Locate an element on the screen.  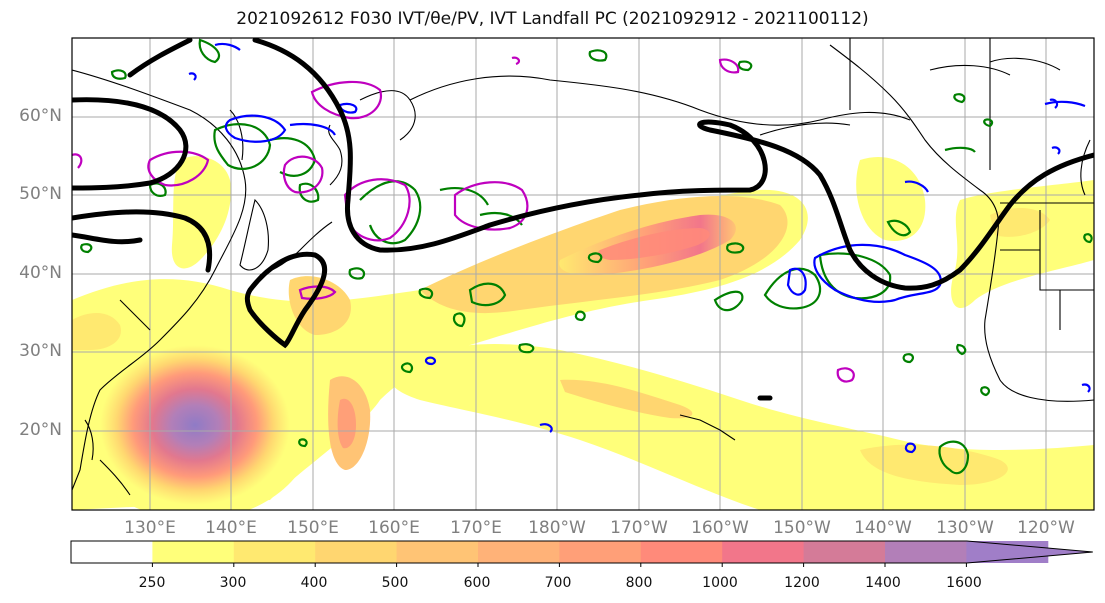
lon-label: 180°W is located at coordinates (557, 528).